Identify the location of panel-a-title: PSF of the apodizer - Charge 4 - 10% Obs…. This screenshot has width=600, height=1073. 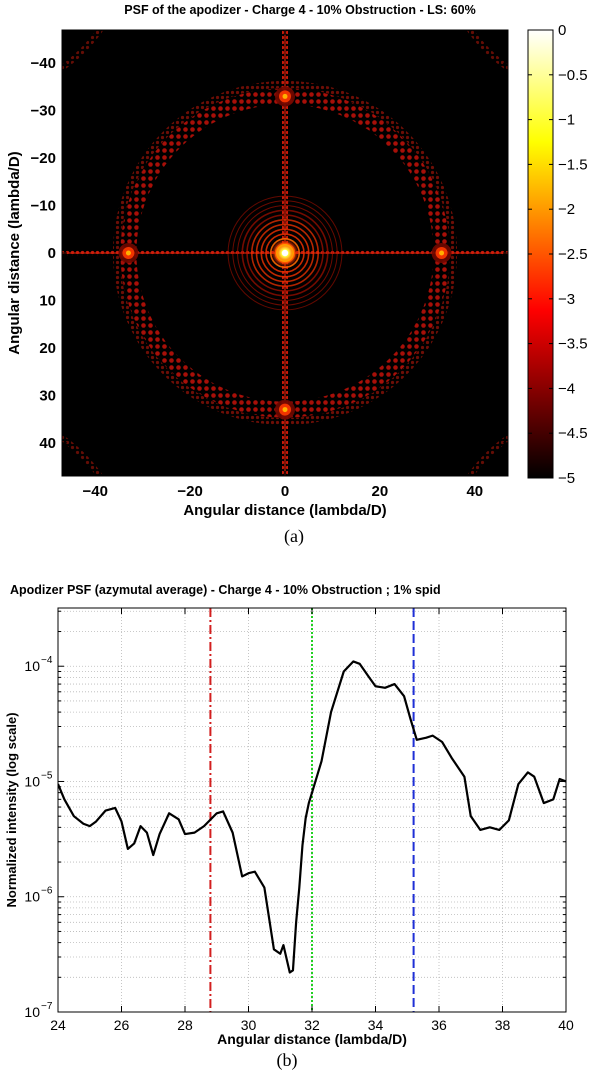
(299, 10).